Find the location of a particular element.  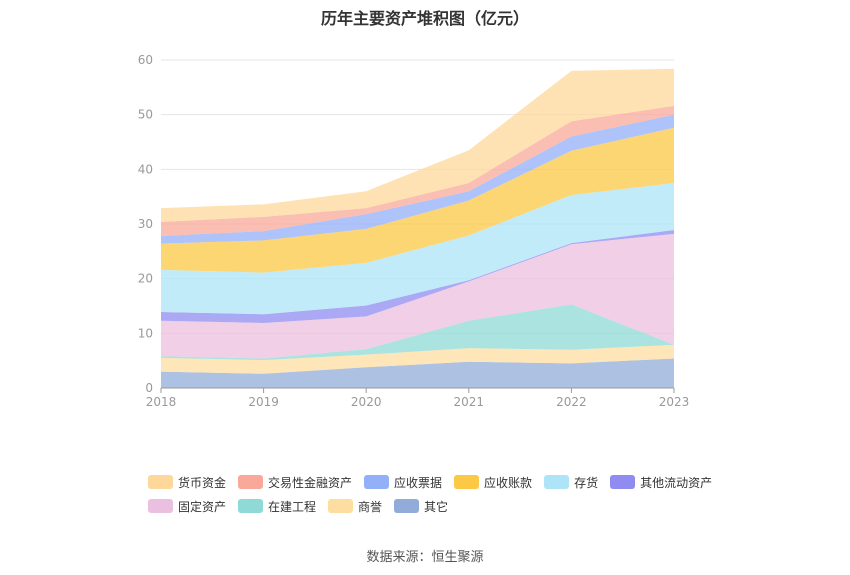

legend-item: 其它 is located at coordinates (421, 506).